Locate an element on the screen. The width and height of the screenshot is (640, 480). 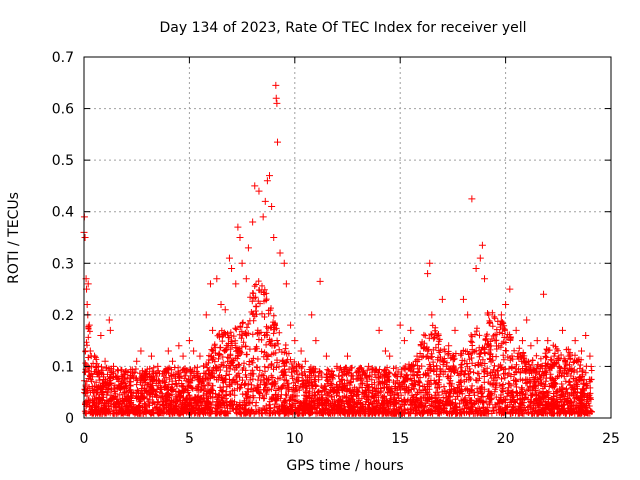
y-tick-label: 0.7 is located at coordinates (63, 58).